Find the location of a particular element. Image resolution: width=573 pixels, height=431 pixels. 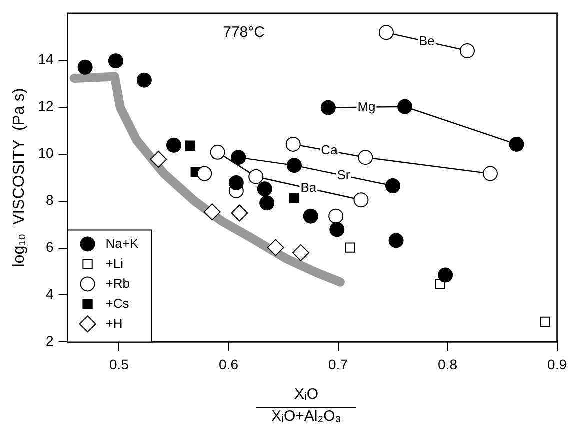

series-label: Sr is located at coordinates (344, 174).